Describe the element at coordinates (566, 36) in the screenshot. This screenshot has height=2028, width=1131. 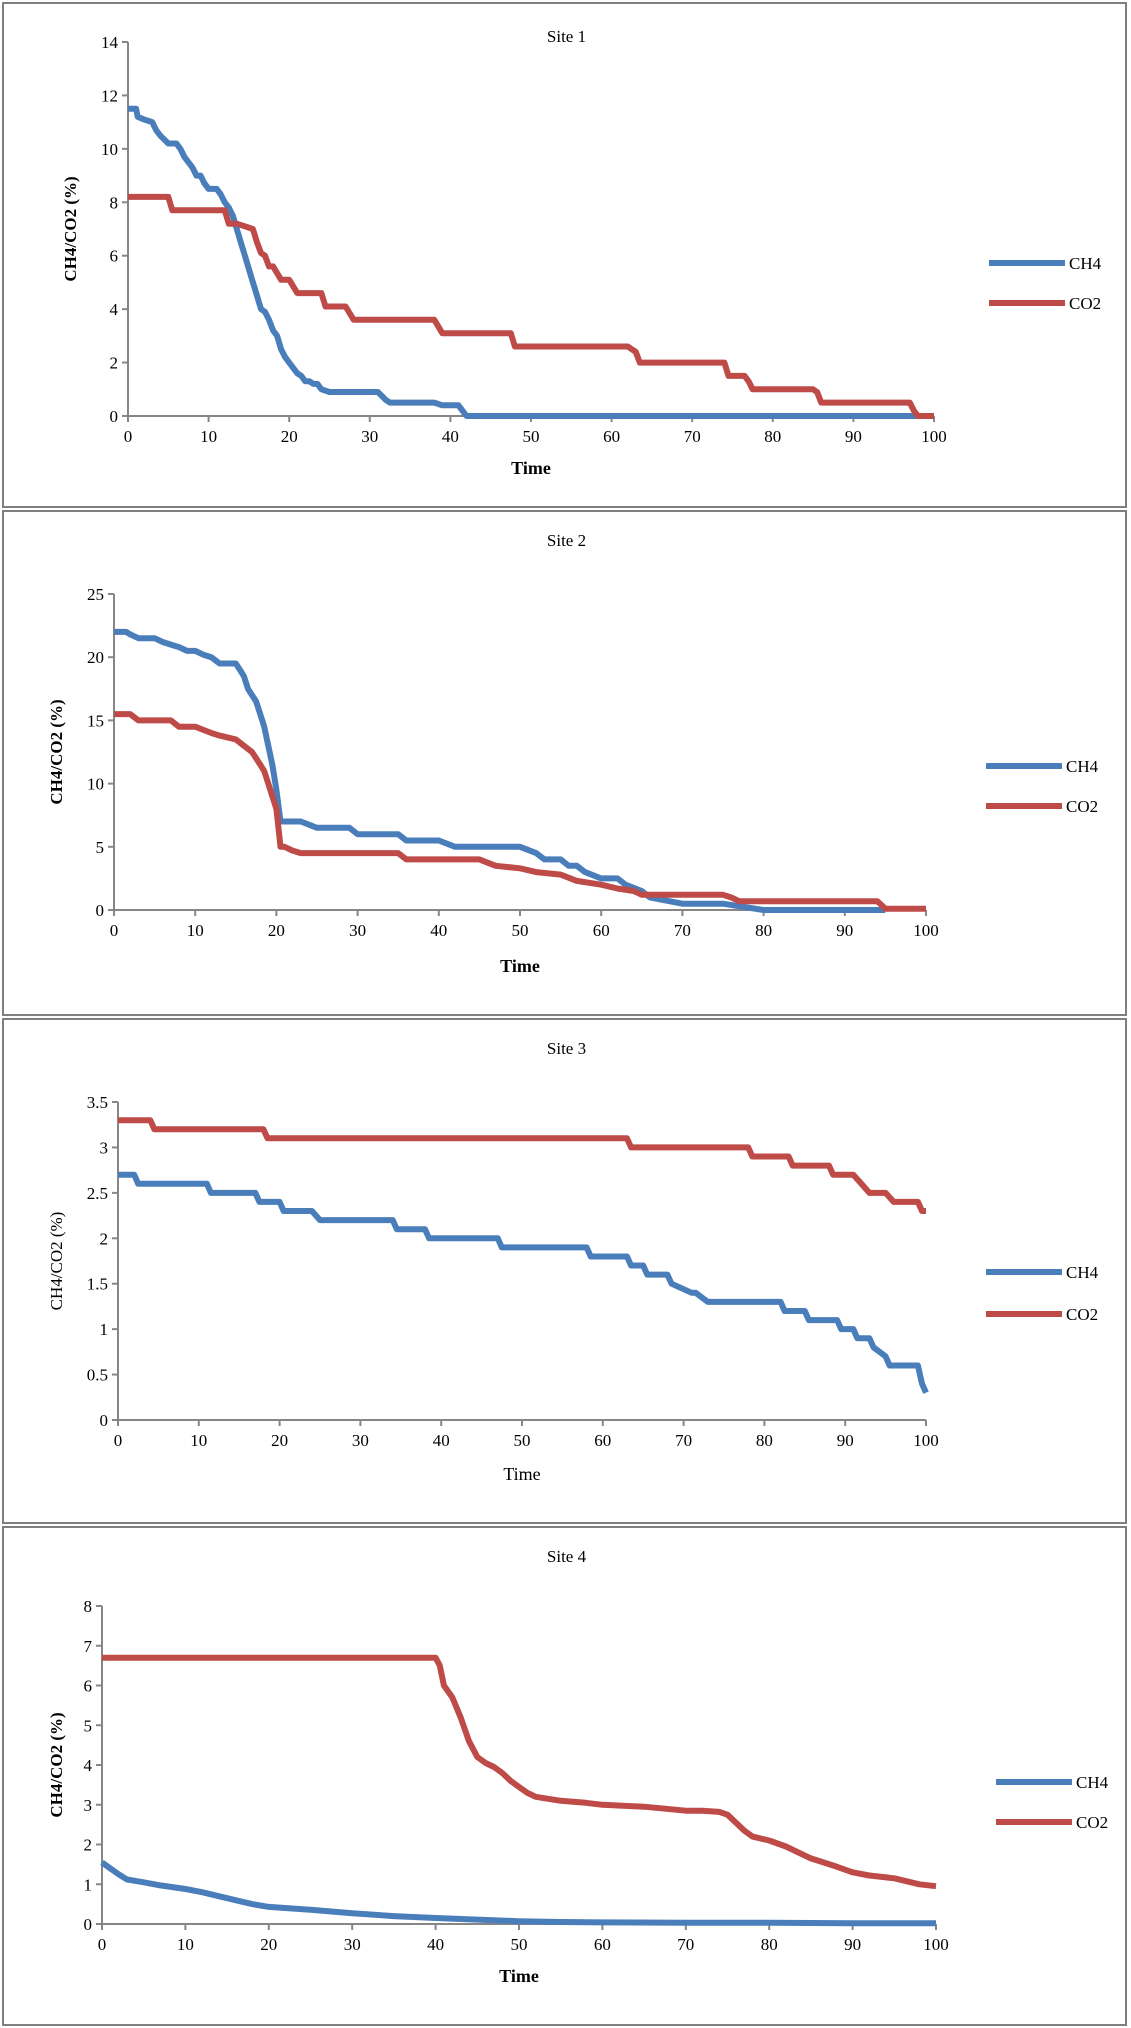
I see `chart-title: Site 1` at that location.